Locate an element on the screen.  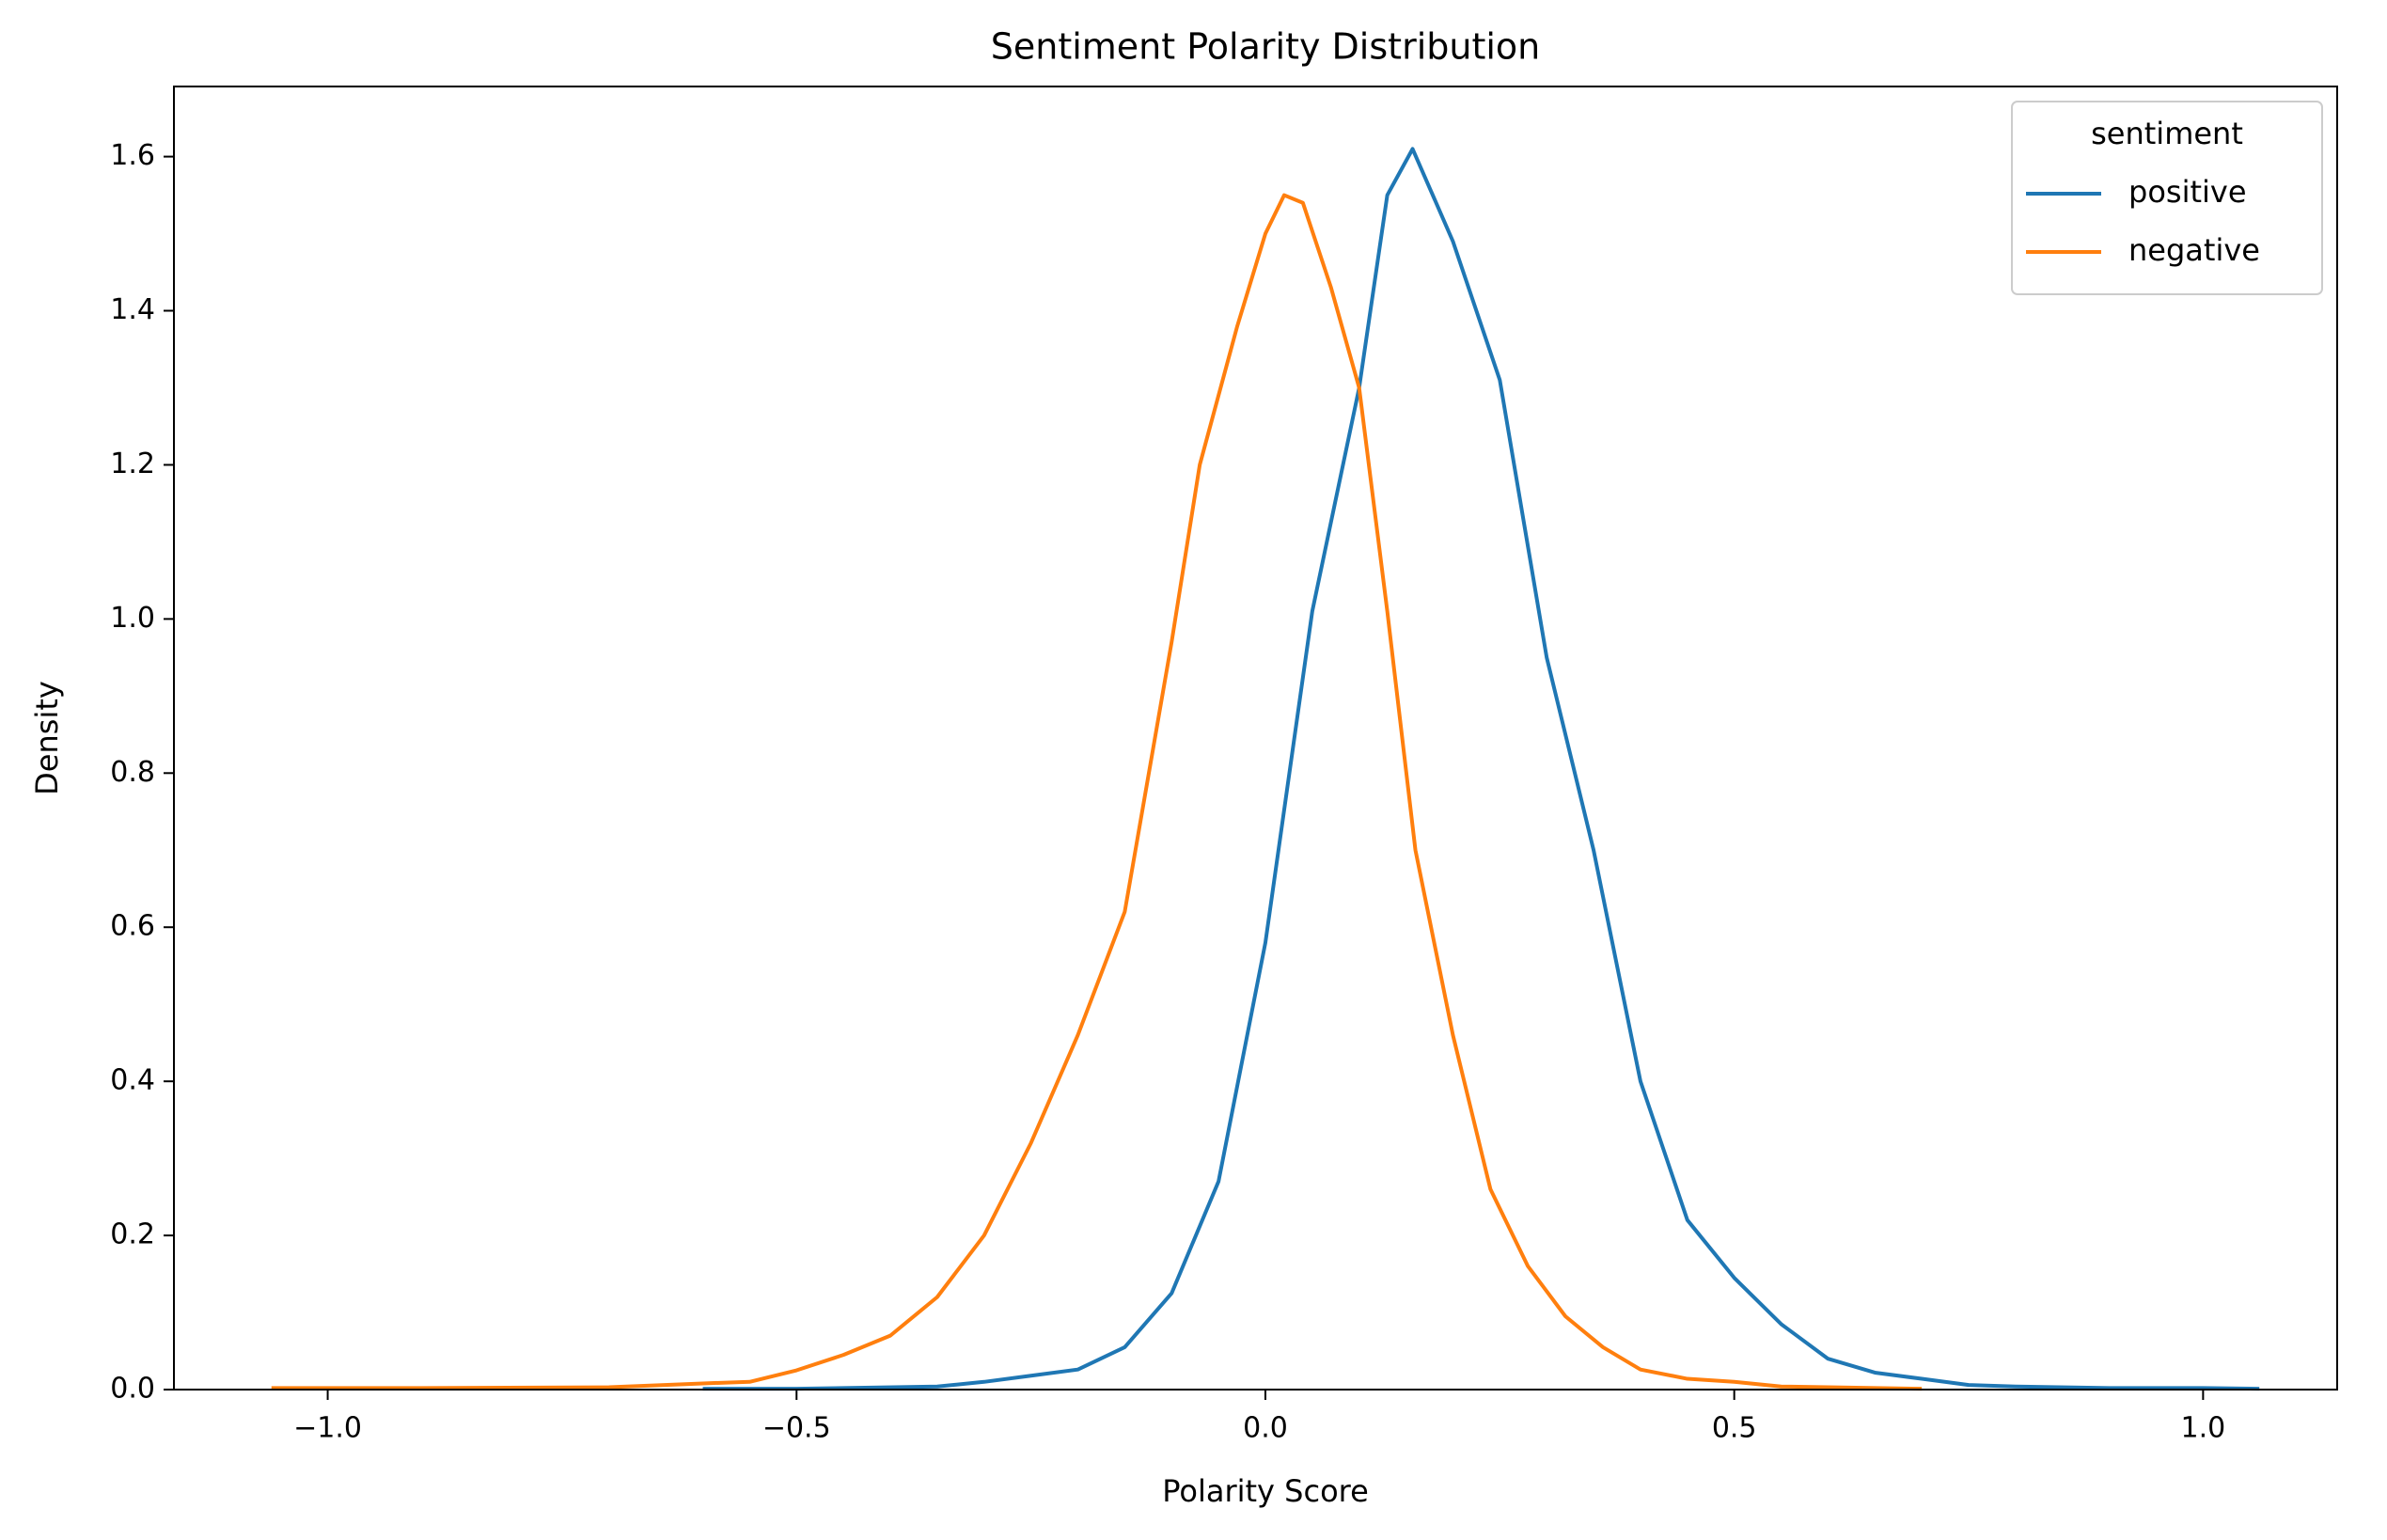
legend-title: sentiment is located at coordinates (2167, 133).